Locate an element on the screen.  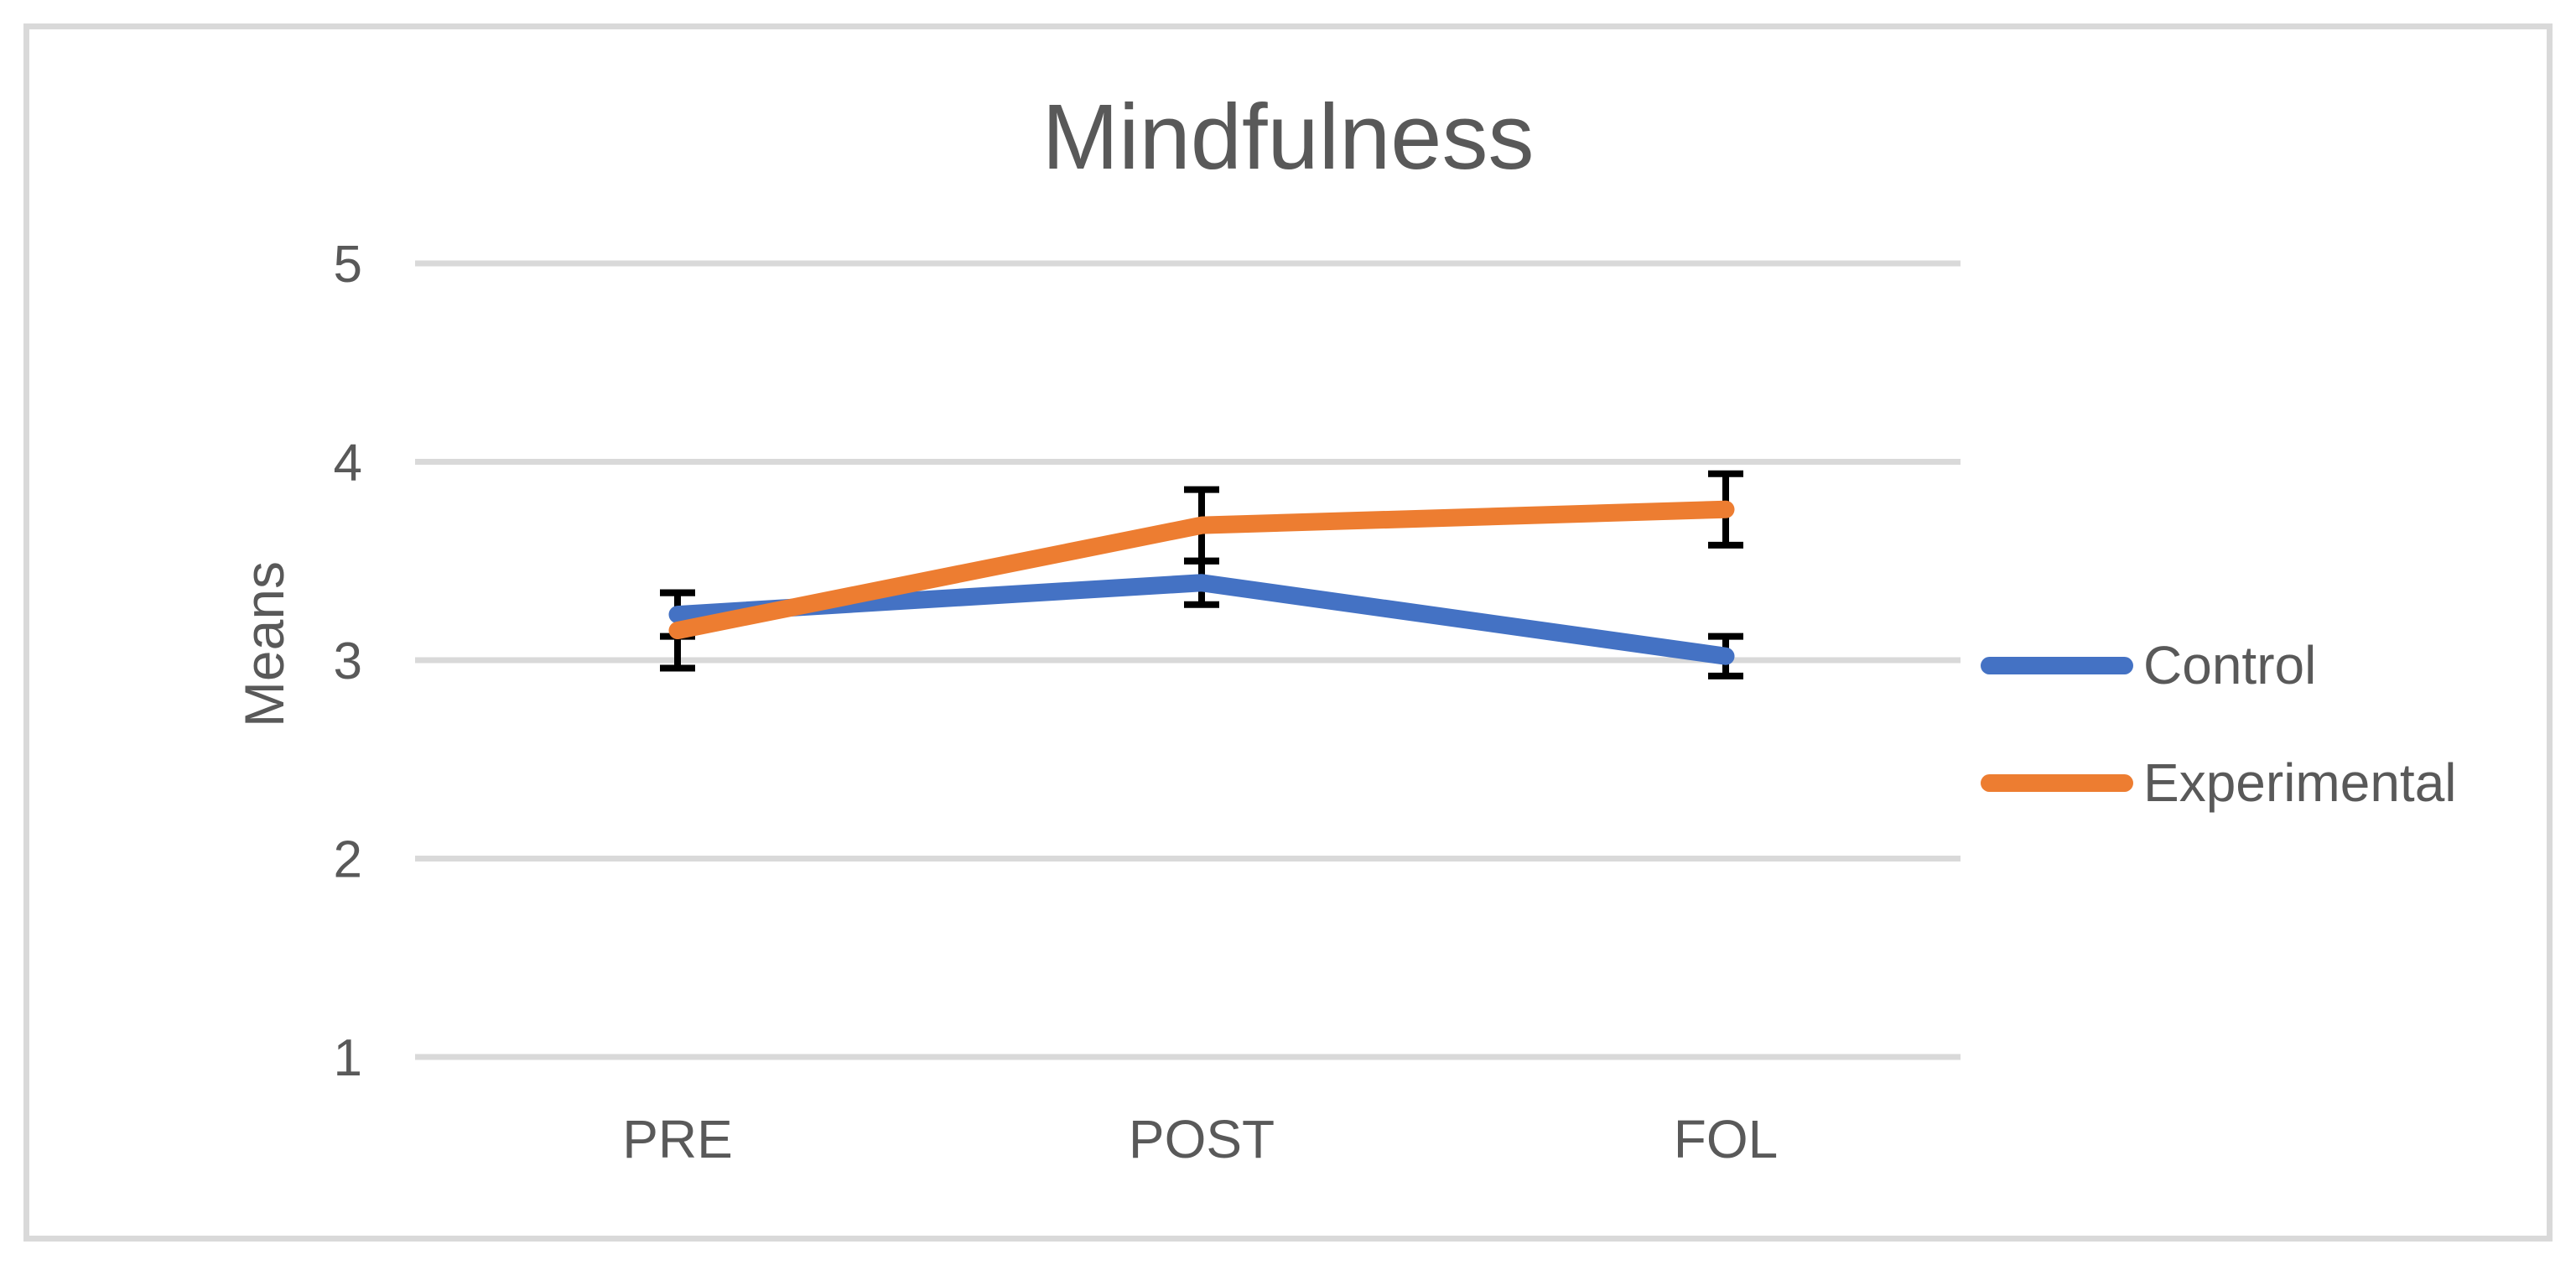
y-tick-label-3: 3 is located at coordinates (348, 661).